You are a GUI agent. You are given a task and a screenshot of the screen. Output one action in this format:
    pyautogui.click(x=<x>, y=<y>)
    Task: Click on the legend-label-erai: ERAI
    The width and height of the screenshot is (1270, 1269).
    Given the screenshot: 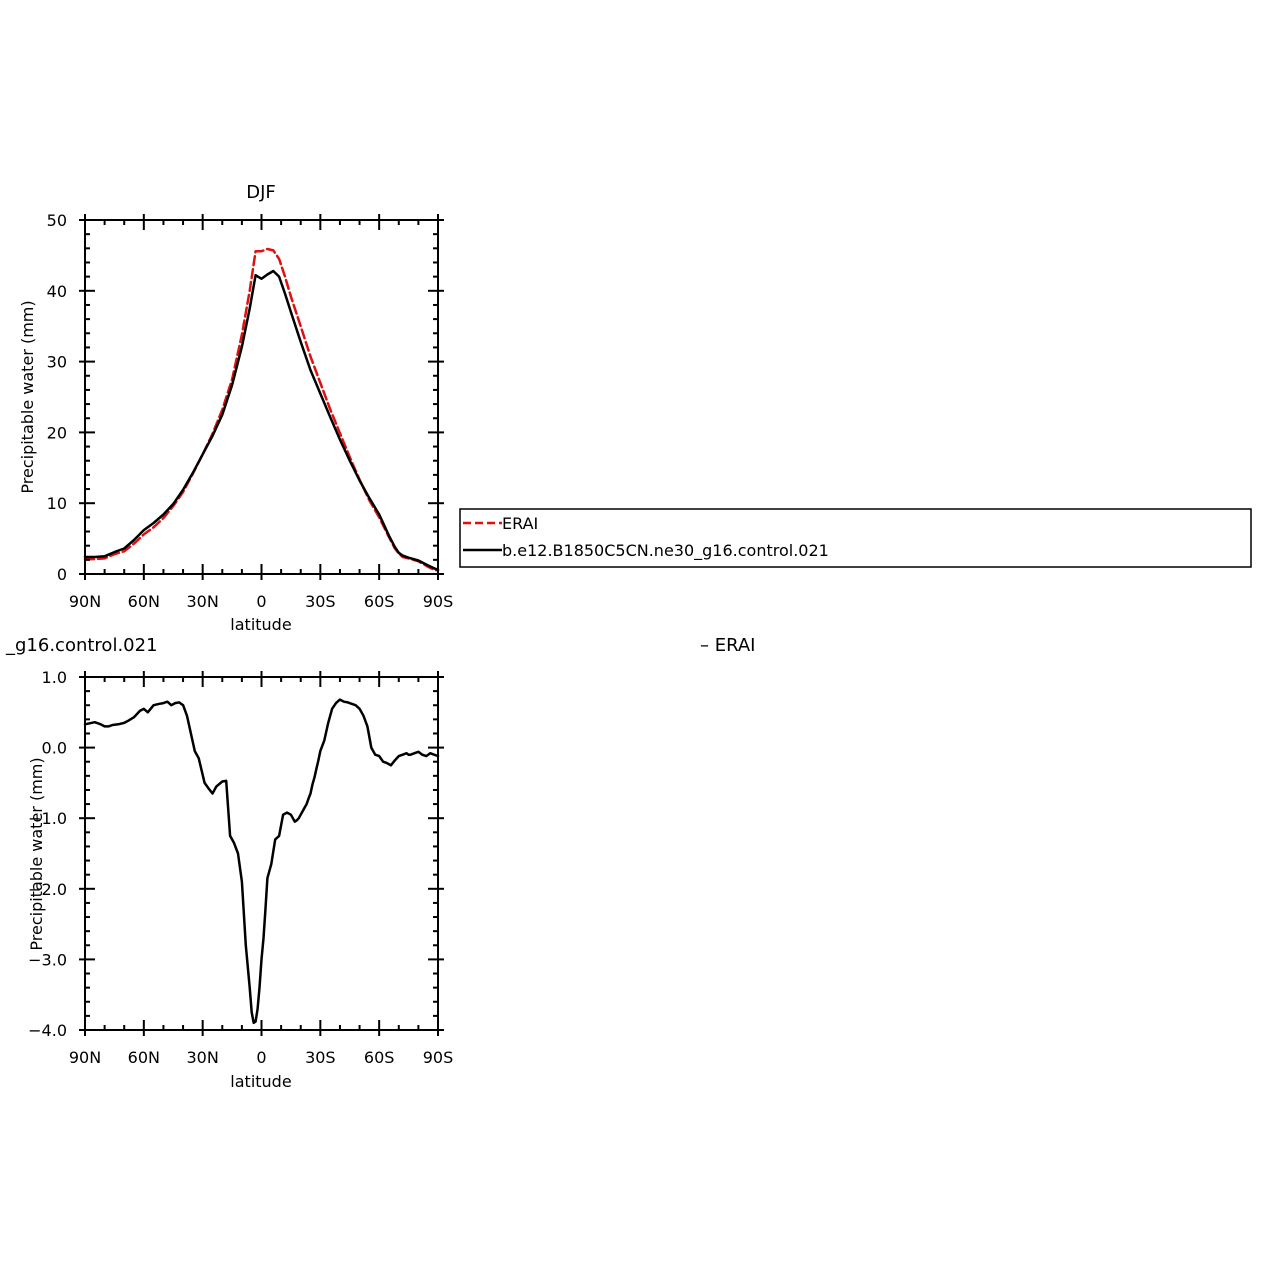 What is the action you would take?
    pyautogui.click(x=520, y=523)
    